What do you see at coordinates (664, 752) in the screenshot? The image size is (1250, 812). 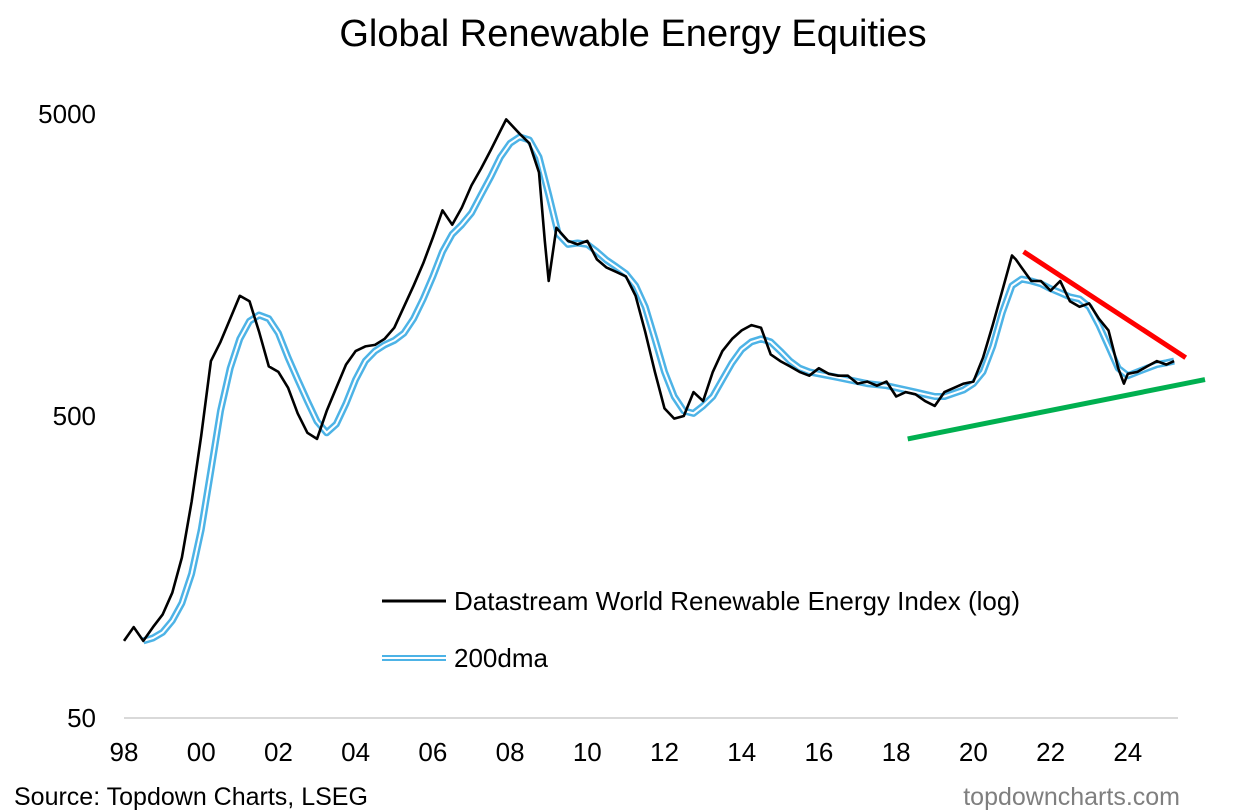 I see `x-tick-label-7: 12` at bounding box center [664, 752].